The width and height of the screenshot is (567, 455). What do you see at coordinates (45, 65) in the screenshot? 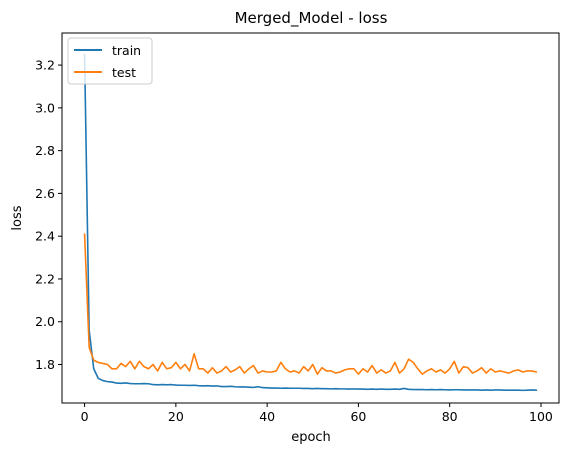
I see `y-tick-label: 3.2` at bounding box center [45, 65].